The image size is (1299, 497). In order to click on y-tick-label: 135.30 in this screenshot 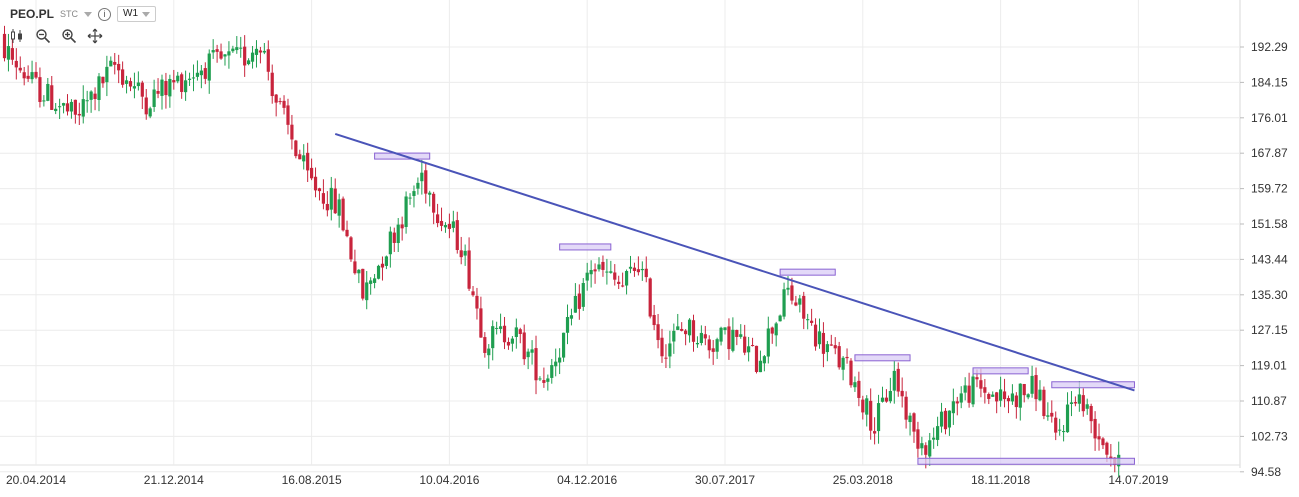, I will do `click(1269, 295)`.